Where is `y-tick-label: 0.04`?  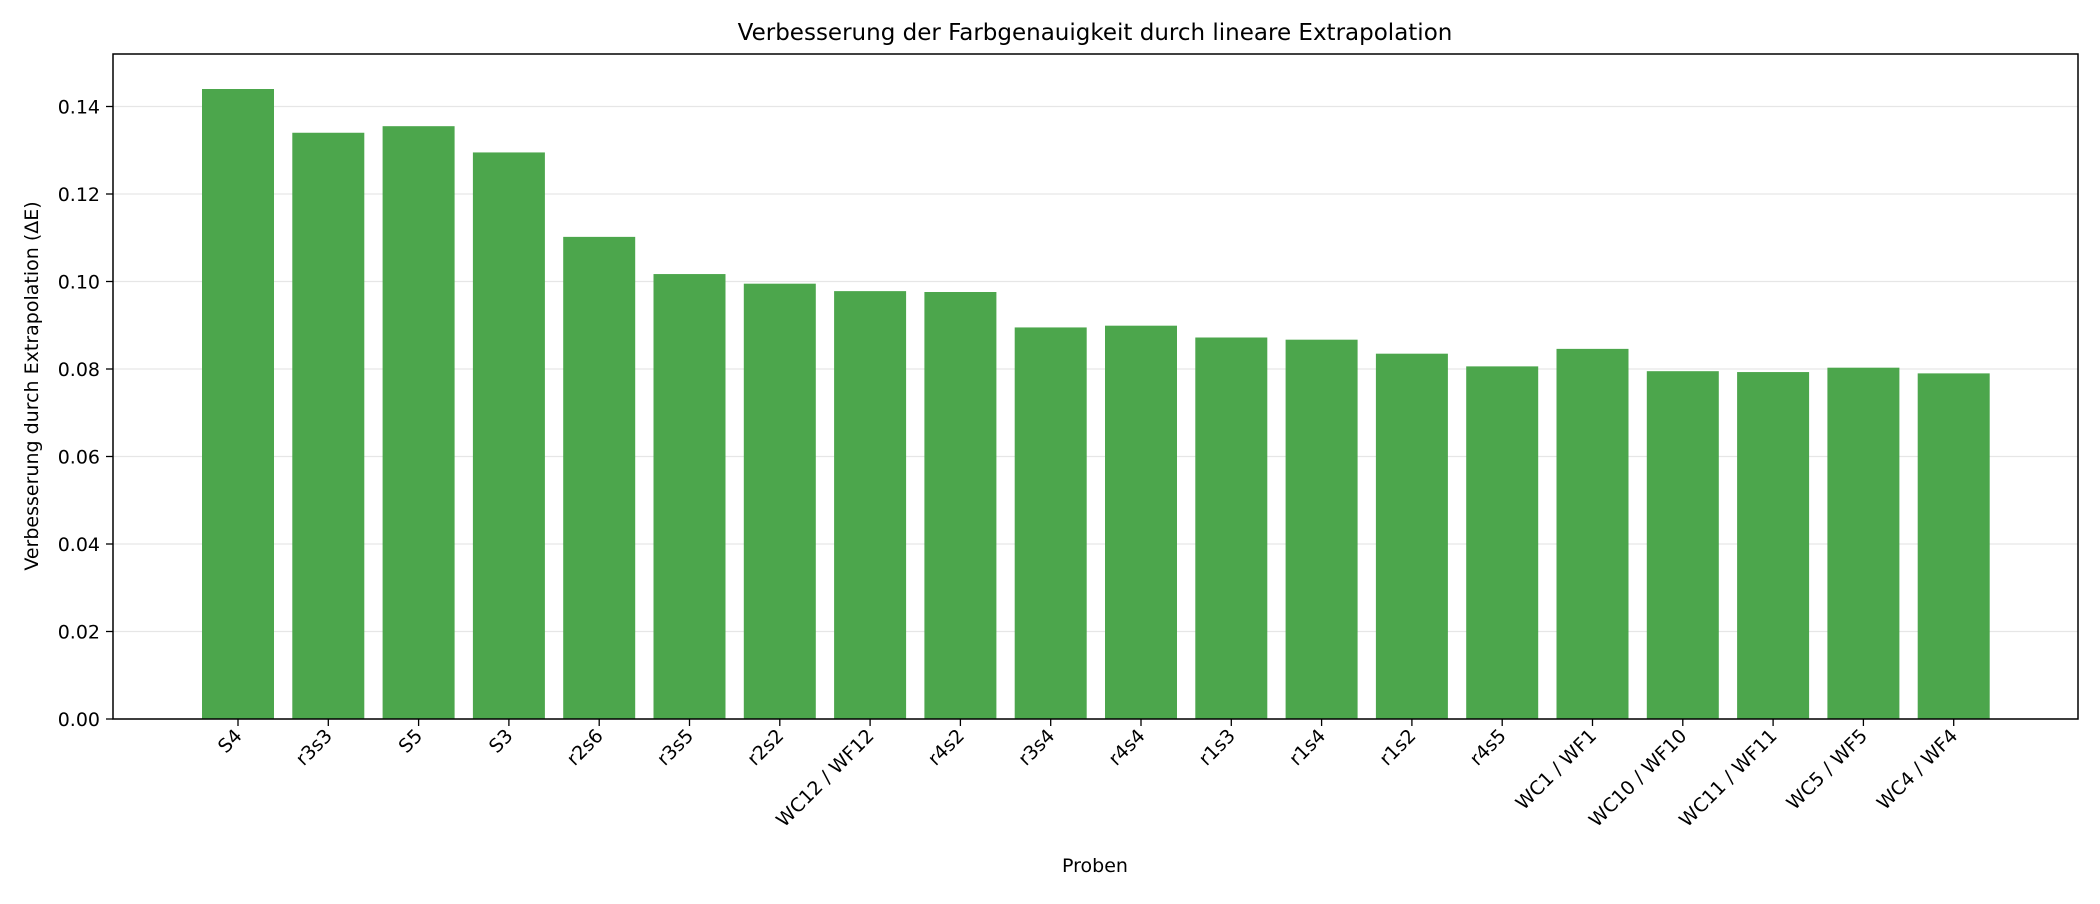 y-tick-label: 0.04 is located at coordinates (79, 545).